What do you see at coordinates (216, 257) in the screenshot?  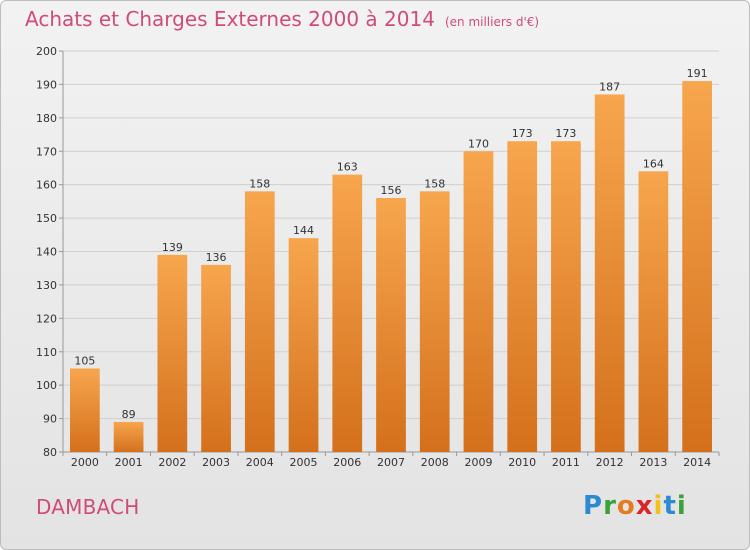 I see `data-label: 136` at bounding box center [216, 257].